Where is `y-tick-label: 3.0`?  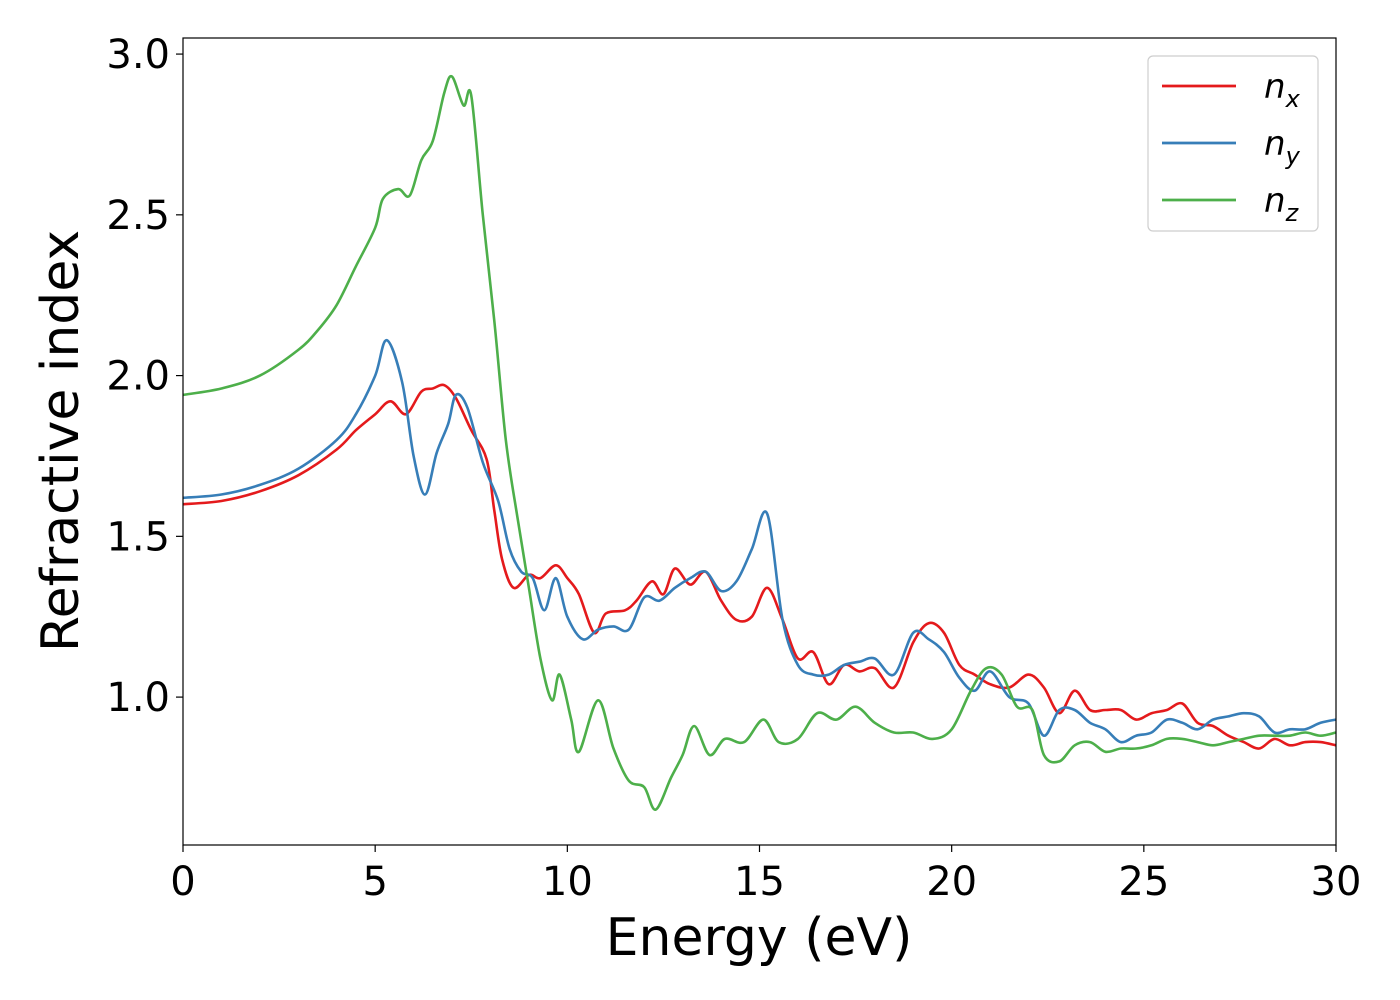 y-tick-label: 3.0 is located at coordinates (138, 55).